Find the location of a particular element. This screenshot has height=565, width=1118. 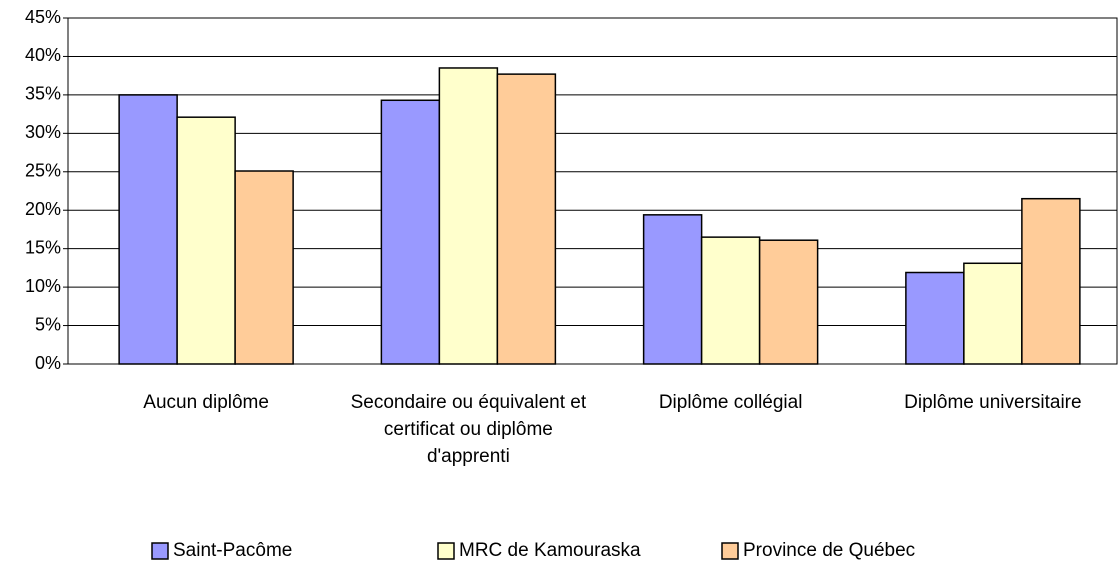

y-tick-label: 0% is located at coordinates (48, 363).